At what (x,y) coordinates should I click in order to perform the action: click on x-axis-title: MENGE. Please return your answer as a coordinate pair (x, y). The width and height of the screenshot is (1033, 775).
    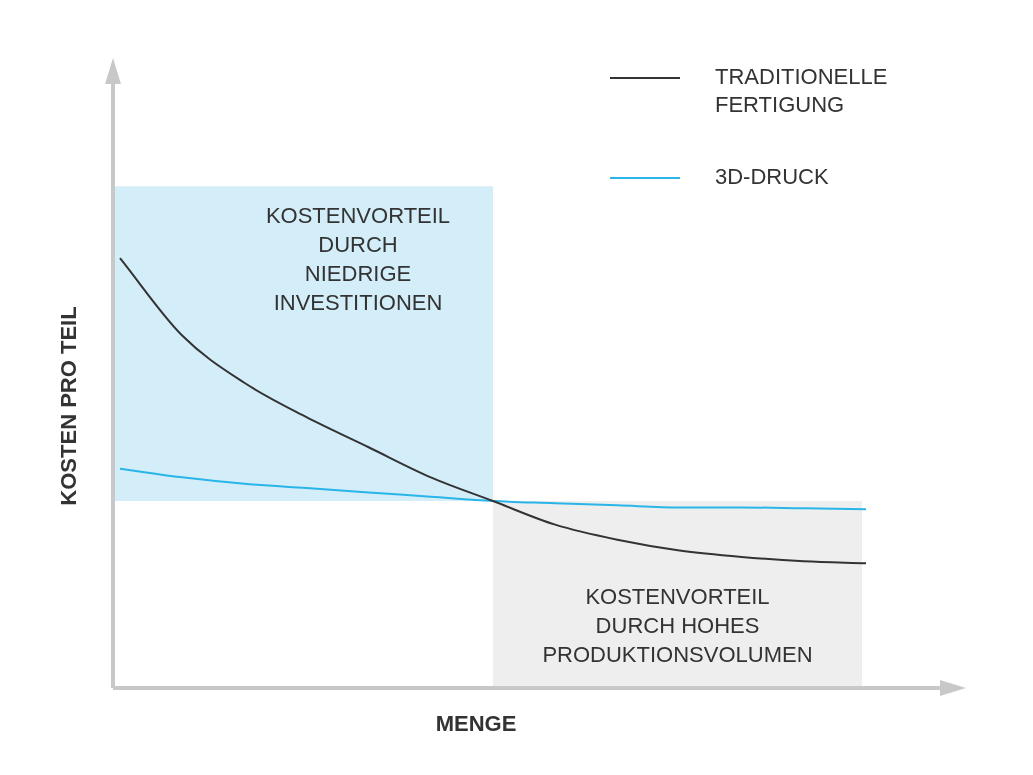
    Looking at the image, I should click on (476, 724).